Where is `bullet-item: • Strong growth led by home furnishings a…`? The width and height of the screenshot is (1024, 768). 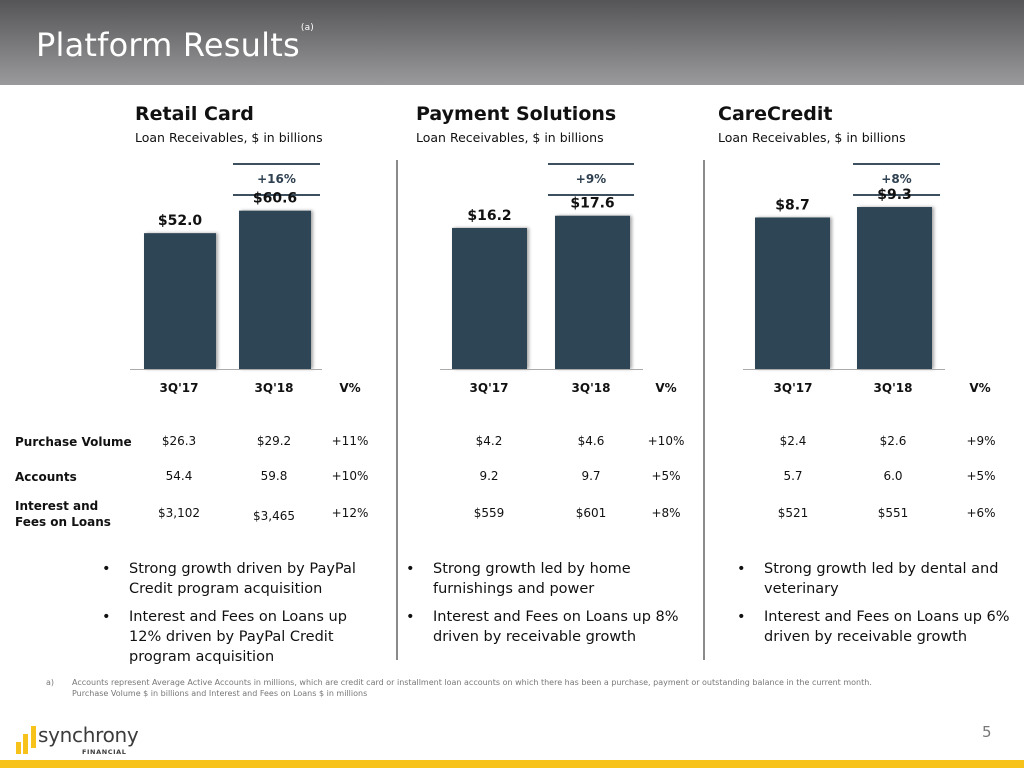
bullet-item: • Strong growth led by home furnishings a… is located at coordinates (552, 579).